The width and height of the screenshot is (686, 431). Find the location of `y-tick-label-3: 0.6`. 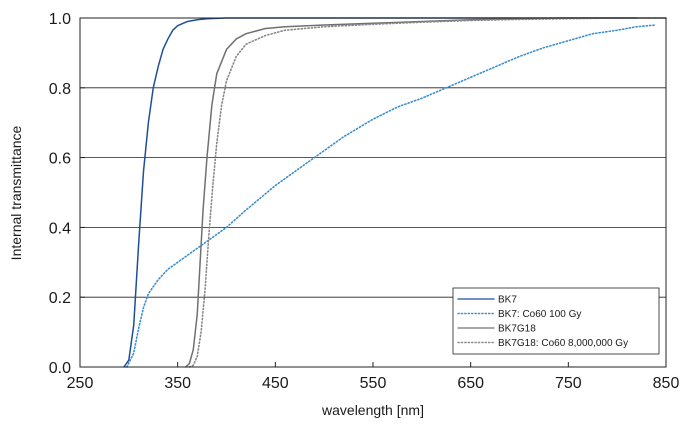

y-tick-label-3: 0.6 is located at coordinates (60, 159).